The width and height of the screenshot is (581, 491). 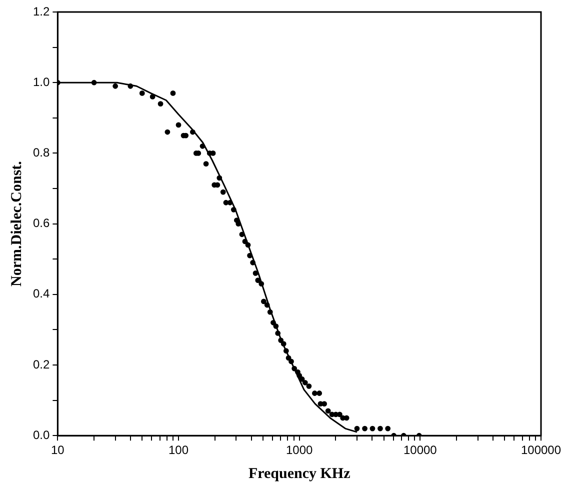 I want to click on y-tick-label: 1.0, so click(x=41, y=81).